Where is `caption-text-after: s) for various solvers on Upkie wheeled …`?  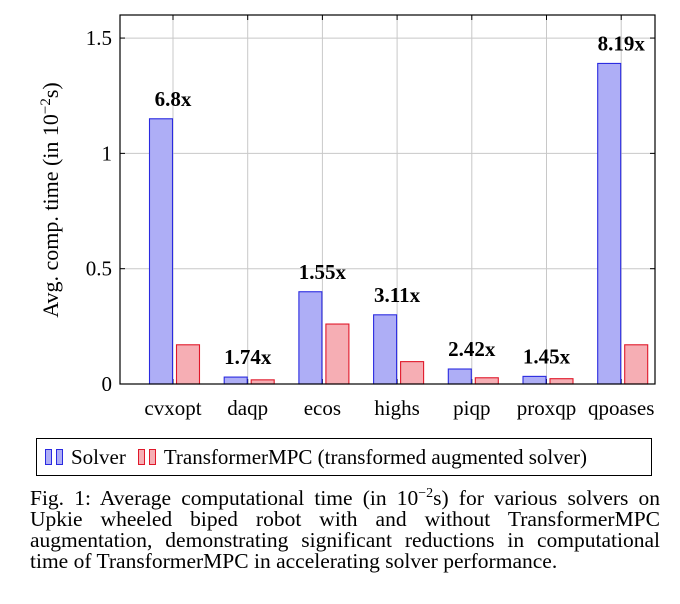
caption-text-after: s) for various solvers on Upkie wheeled … is located at coordinates (345, 529).